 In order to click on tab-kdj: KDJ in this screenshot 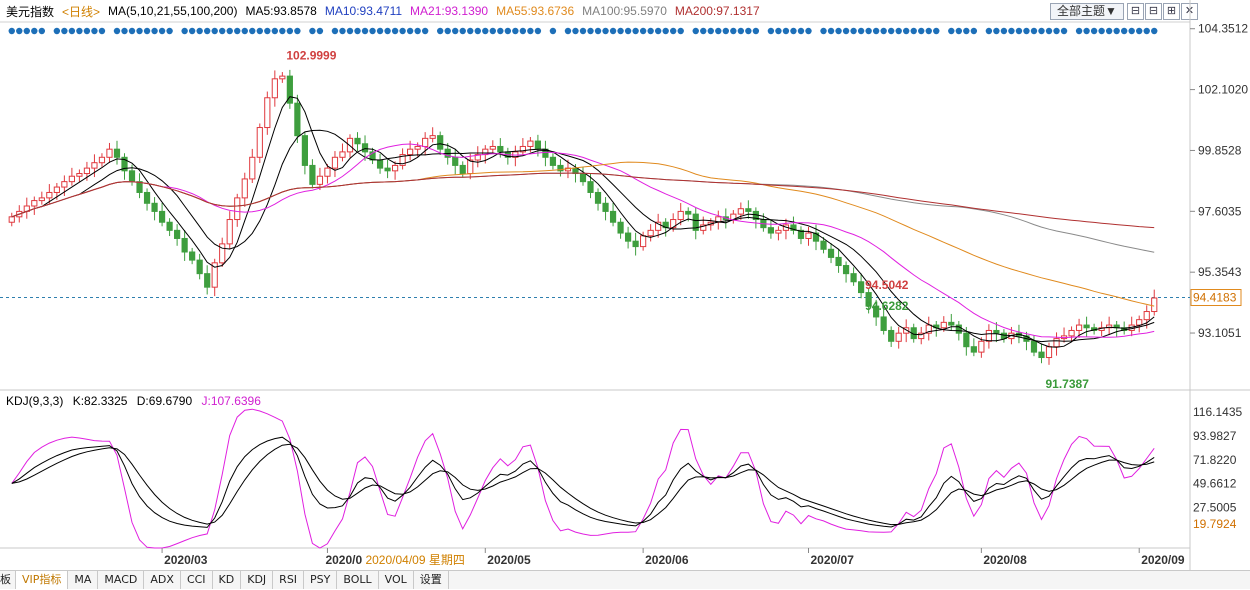, I will do `click(257, 580)`.